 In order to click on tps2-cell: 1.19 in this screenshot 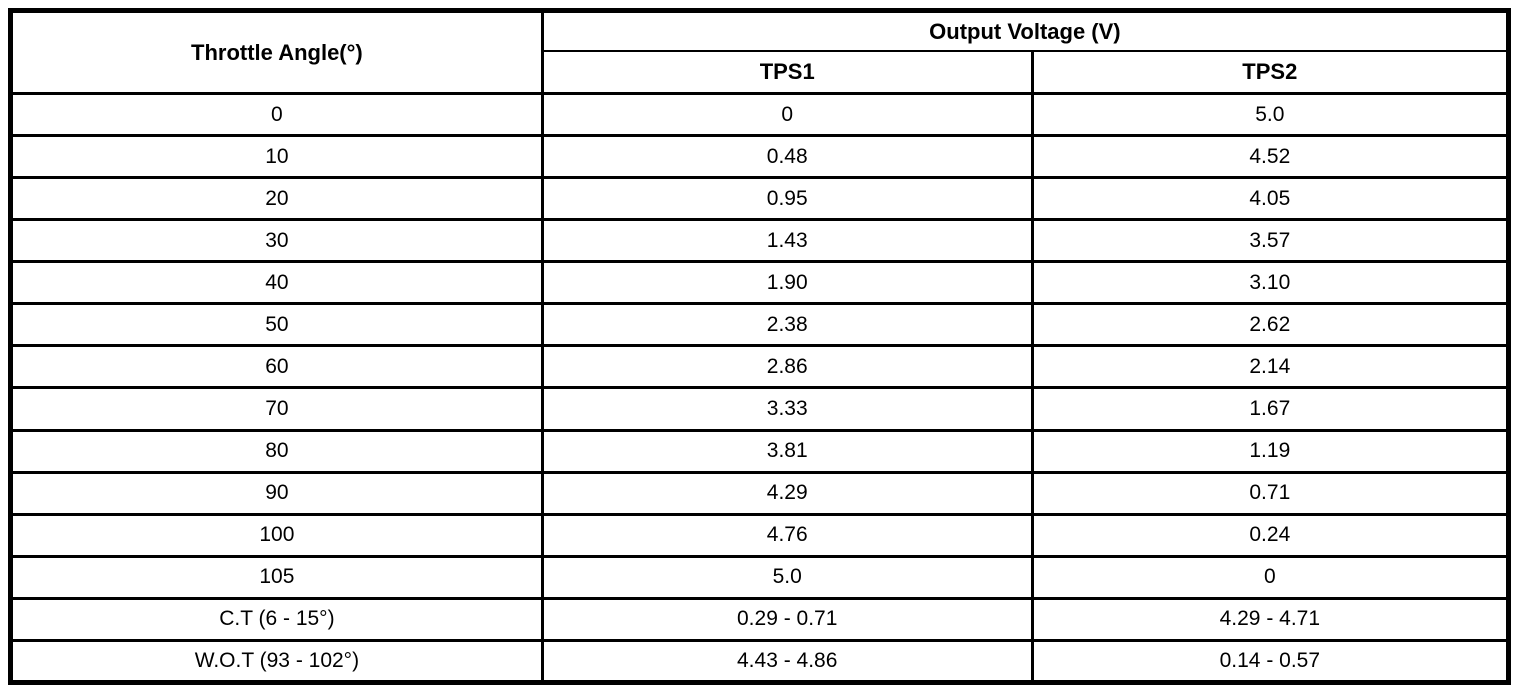, I will do `click(1270, 451)`.